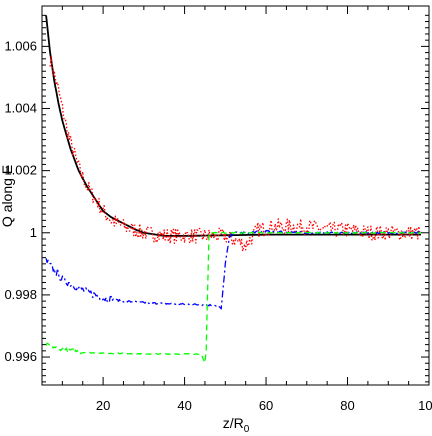 The image size is (432, 436). Describe the element at coordinates (20, 356) in the screenshot. I see `y-tick-label: 0.996` at that location.